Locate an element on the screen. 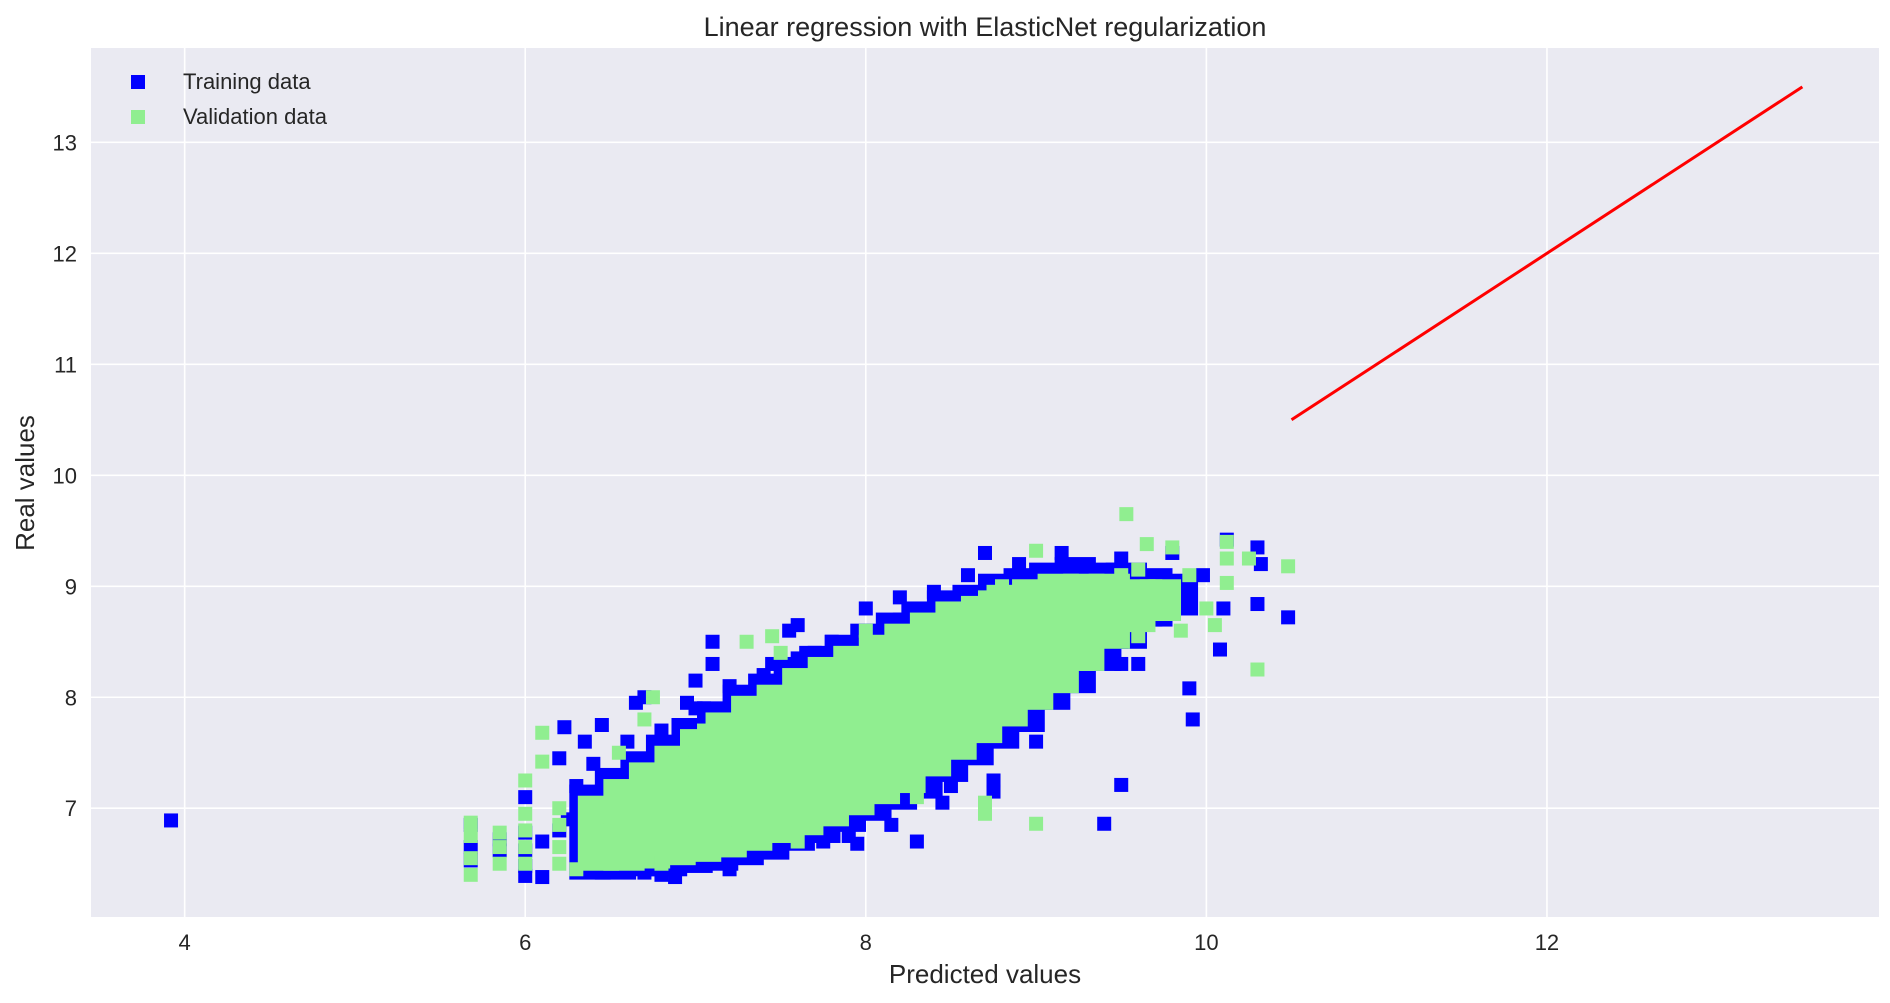 Image resolution: width=1890 pixels, height=1003 pixels. x-tick-label: 4 is located at coordinates (185, 942).